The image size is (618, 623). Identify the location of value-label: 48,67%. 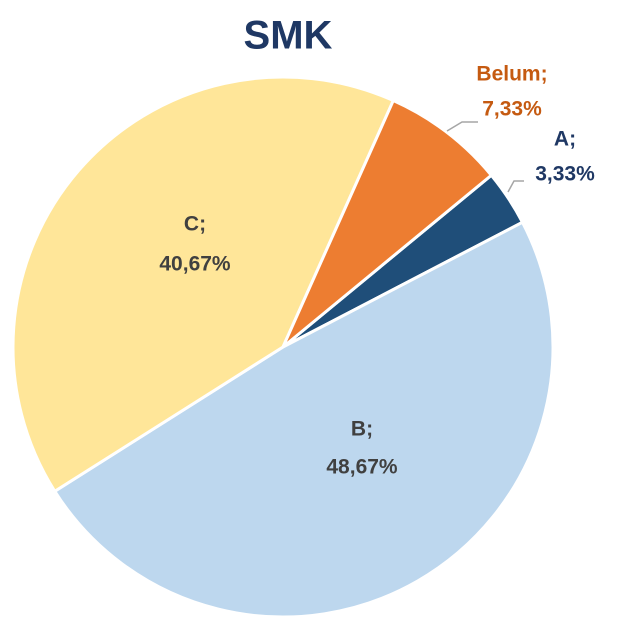
(362, 467).